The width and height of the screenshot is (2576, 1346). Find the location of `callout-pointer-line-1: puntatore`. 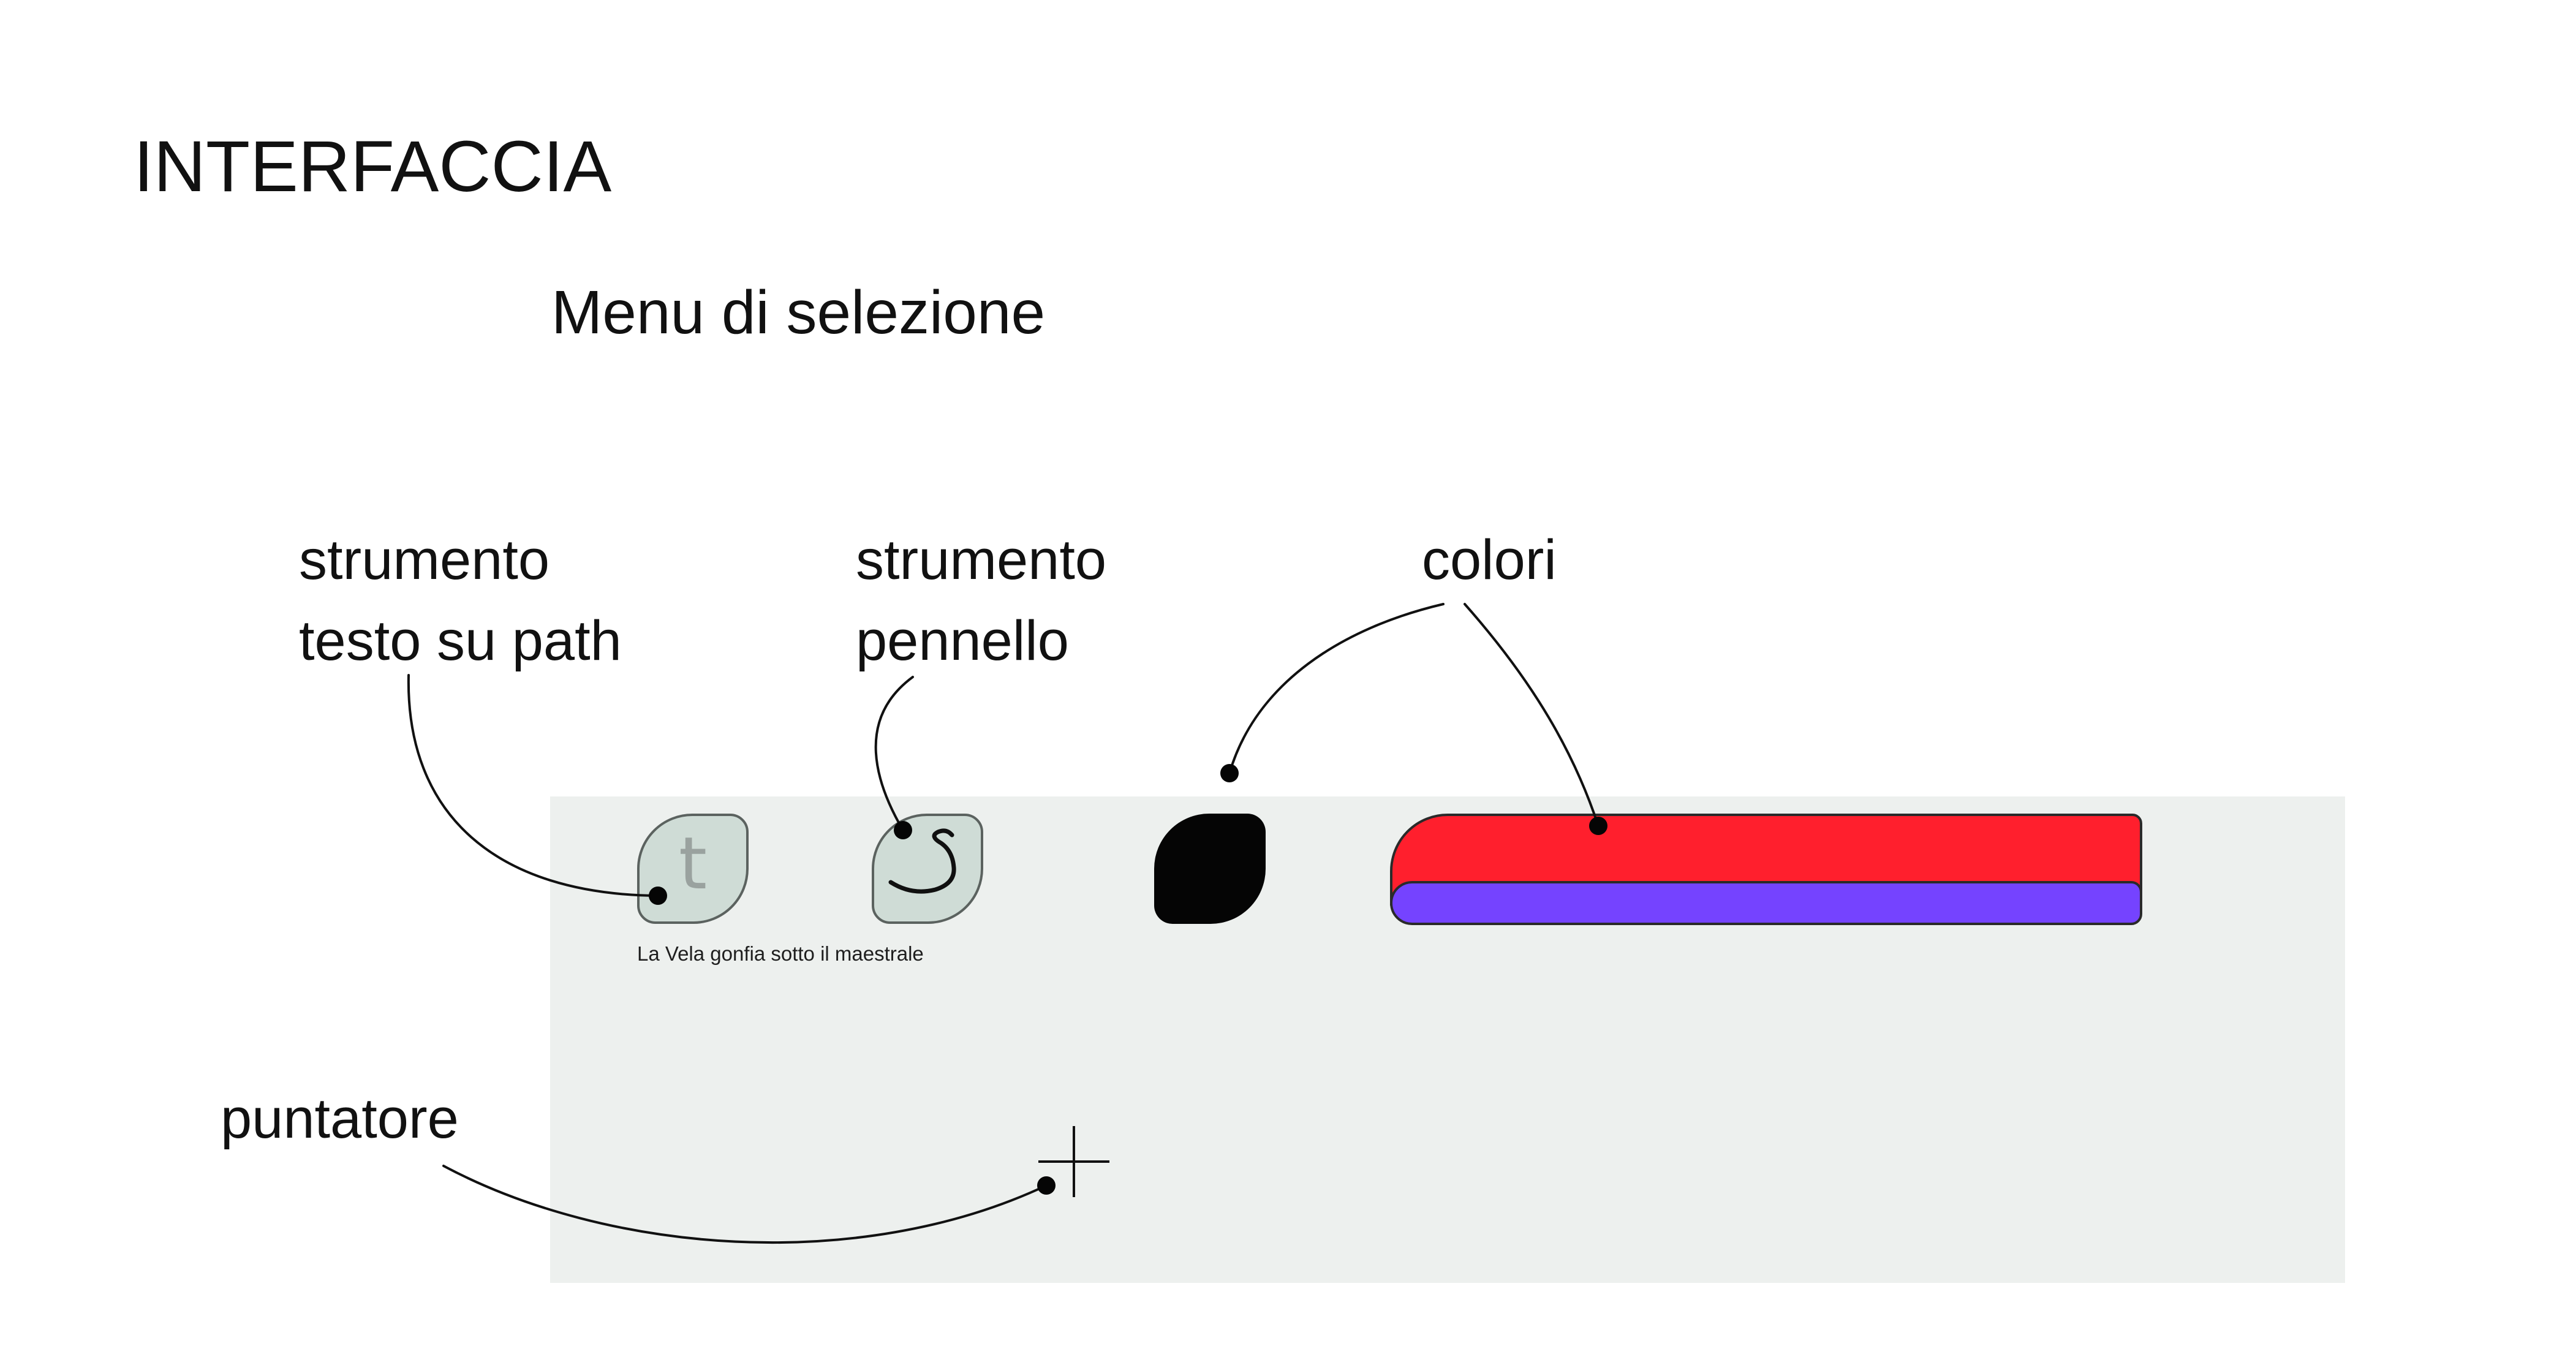

callout-pointer-line-1: puntatore is located at coordinates (340, 1118).